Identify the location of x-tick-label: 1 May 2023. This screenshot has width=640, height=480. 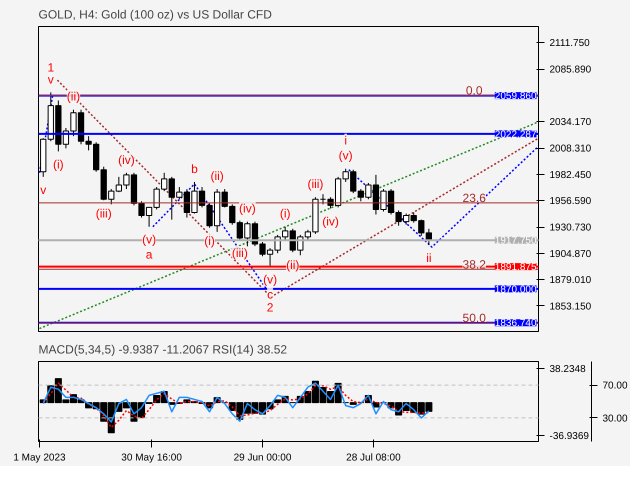
(39, 458).